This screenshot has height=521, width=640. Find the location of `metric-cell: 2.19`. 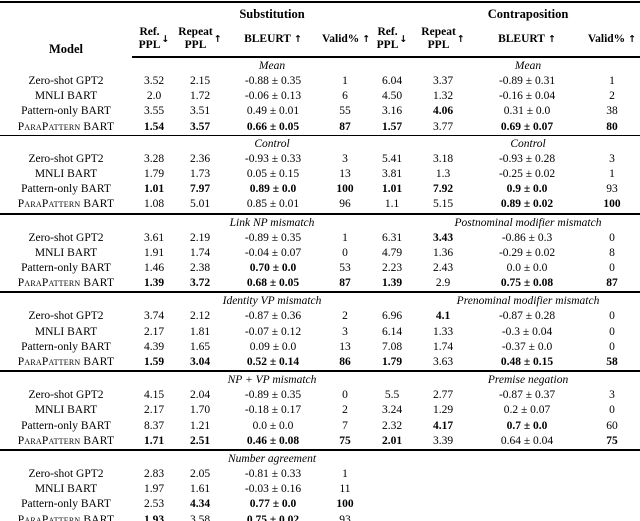

metric-cell: 2.19 is located at coordinates (200, 237).